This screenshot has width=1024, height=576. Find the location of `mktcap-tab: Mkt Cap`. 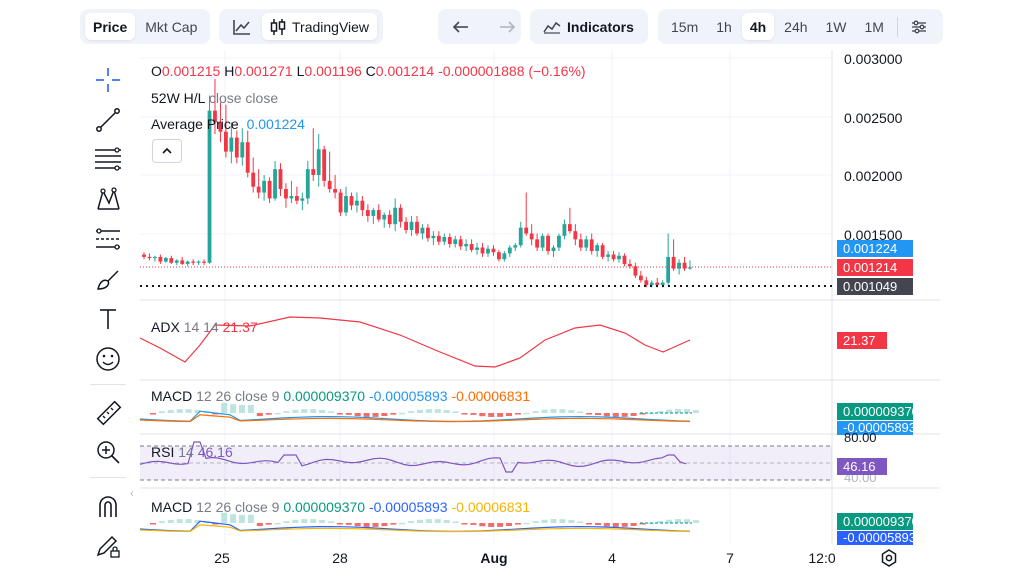

mktcap-tab: Mkt Cap is located at coordinates (171, 26).